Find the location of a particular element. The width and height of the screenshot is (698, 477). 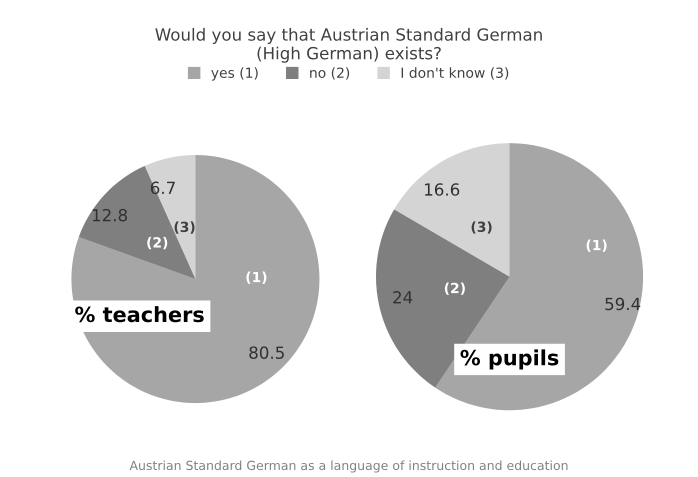

data-label: 6.7 is located at coordinates (162, 188).